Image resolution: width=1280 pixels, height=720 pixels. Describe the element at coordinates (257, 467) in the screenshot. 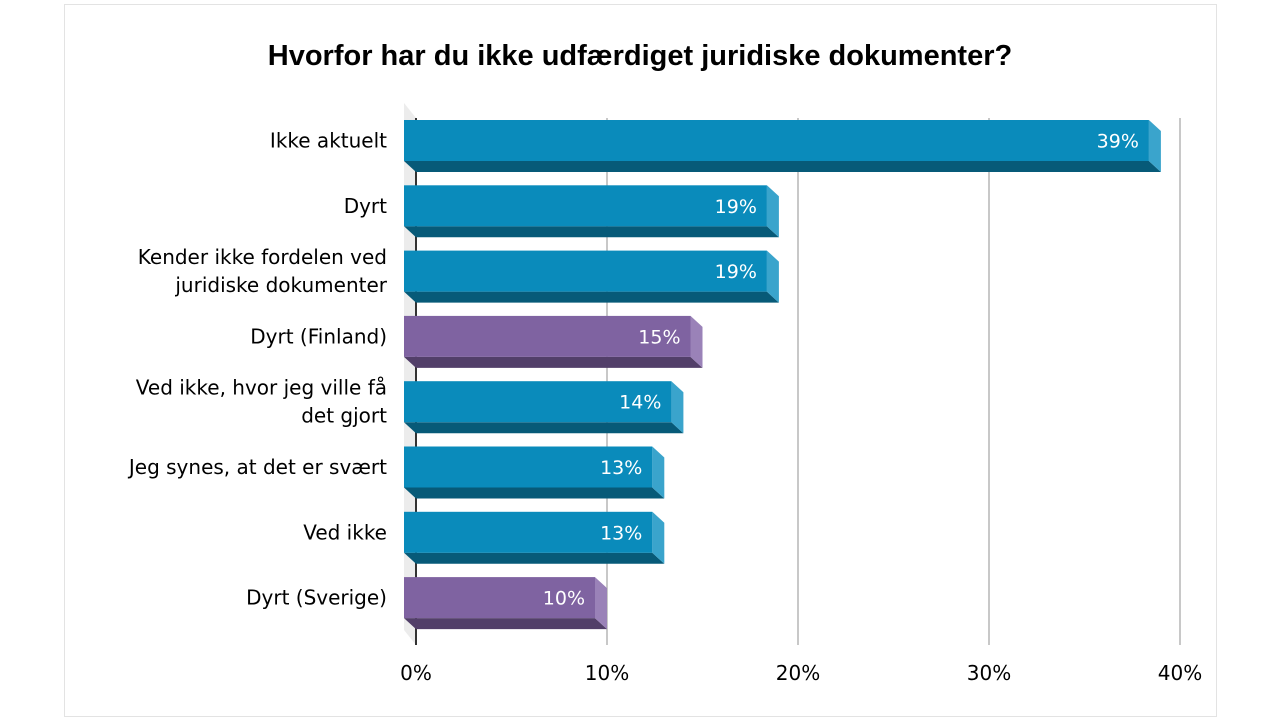

I see `category-label: Jeg synes, at det er svært` at that location.